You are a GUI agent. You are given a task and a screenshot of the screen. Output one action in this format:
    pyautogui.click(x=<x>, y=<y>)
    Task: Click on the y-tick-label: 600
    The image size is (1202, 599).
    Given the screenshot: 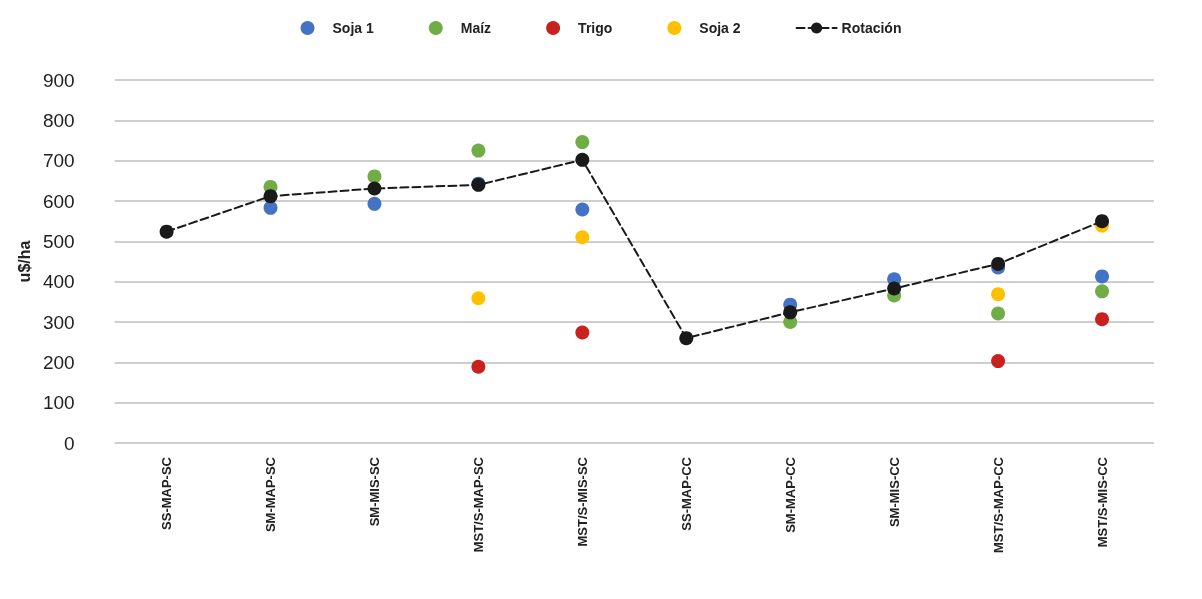 What is the action you would take?
    pyautogui.click(x=58, y=201)
    